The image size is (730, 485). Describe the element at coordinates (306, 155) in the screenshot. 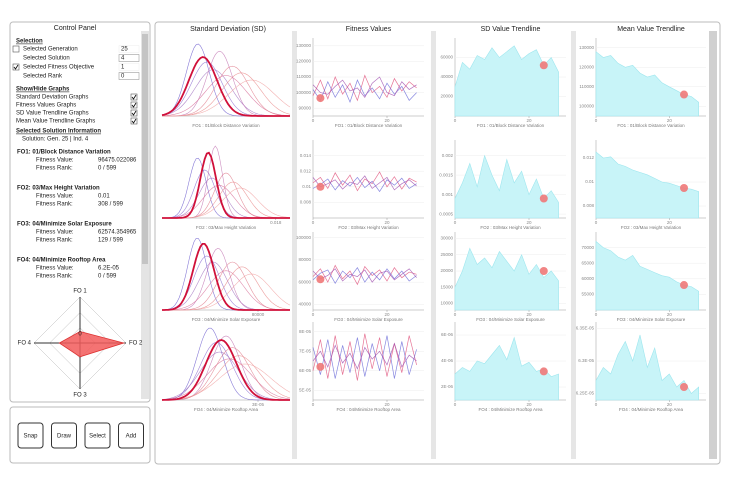

I see `y-tick-label: 0.014` at that location.